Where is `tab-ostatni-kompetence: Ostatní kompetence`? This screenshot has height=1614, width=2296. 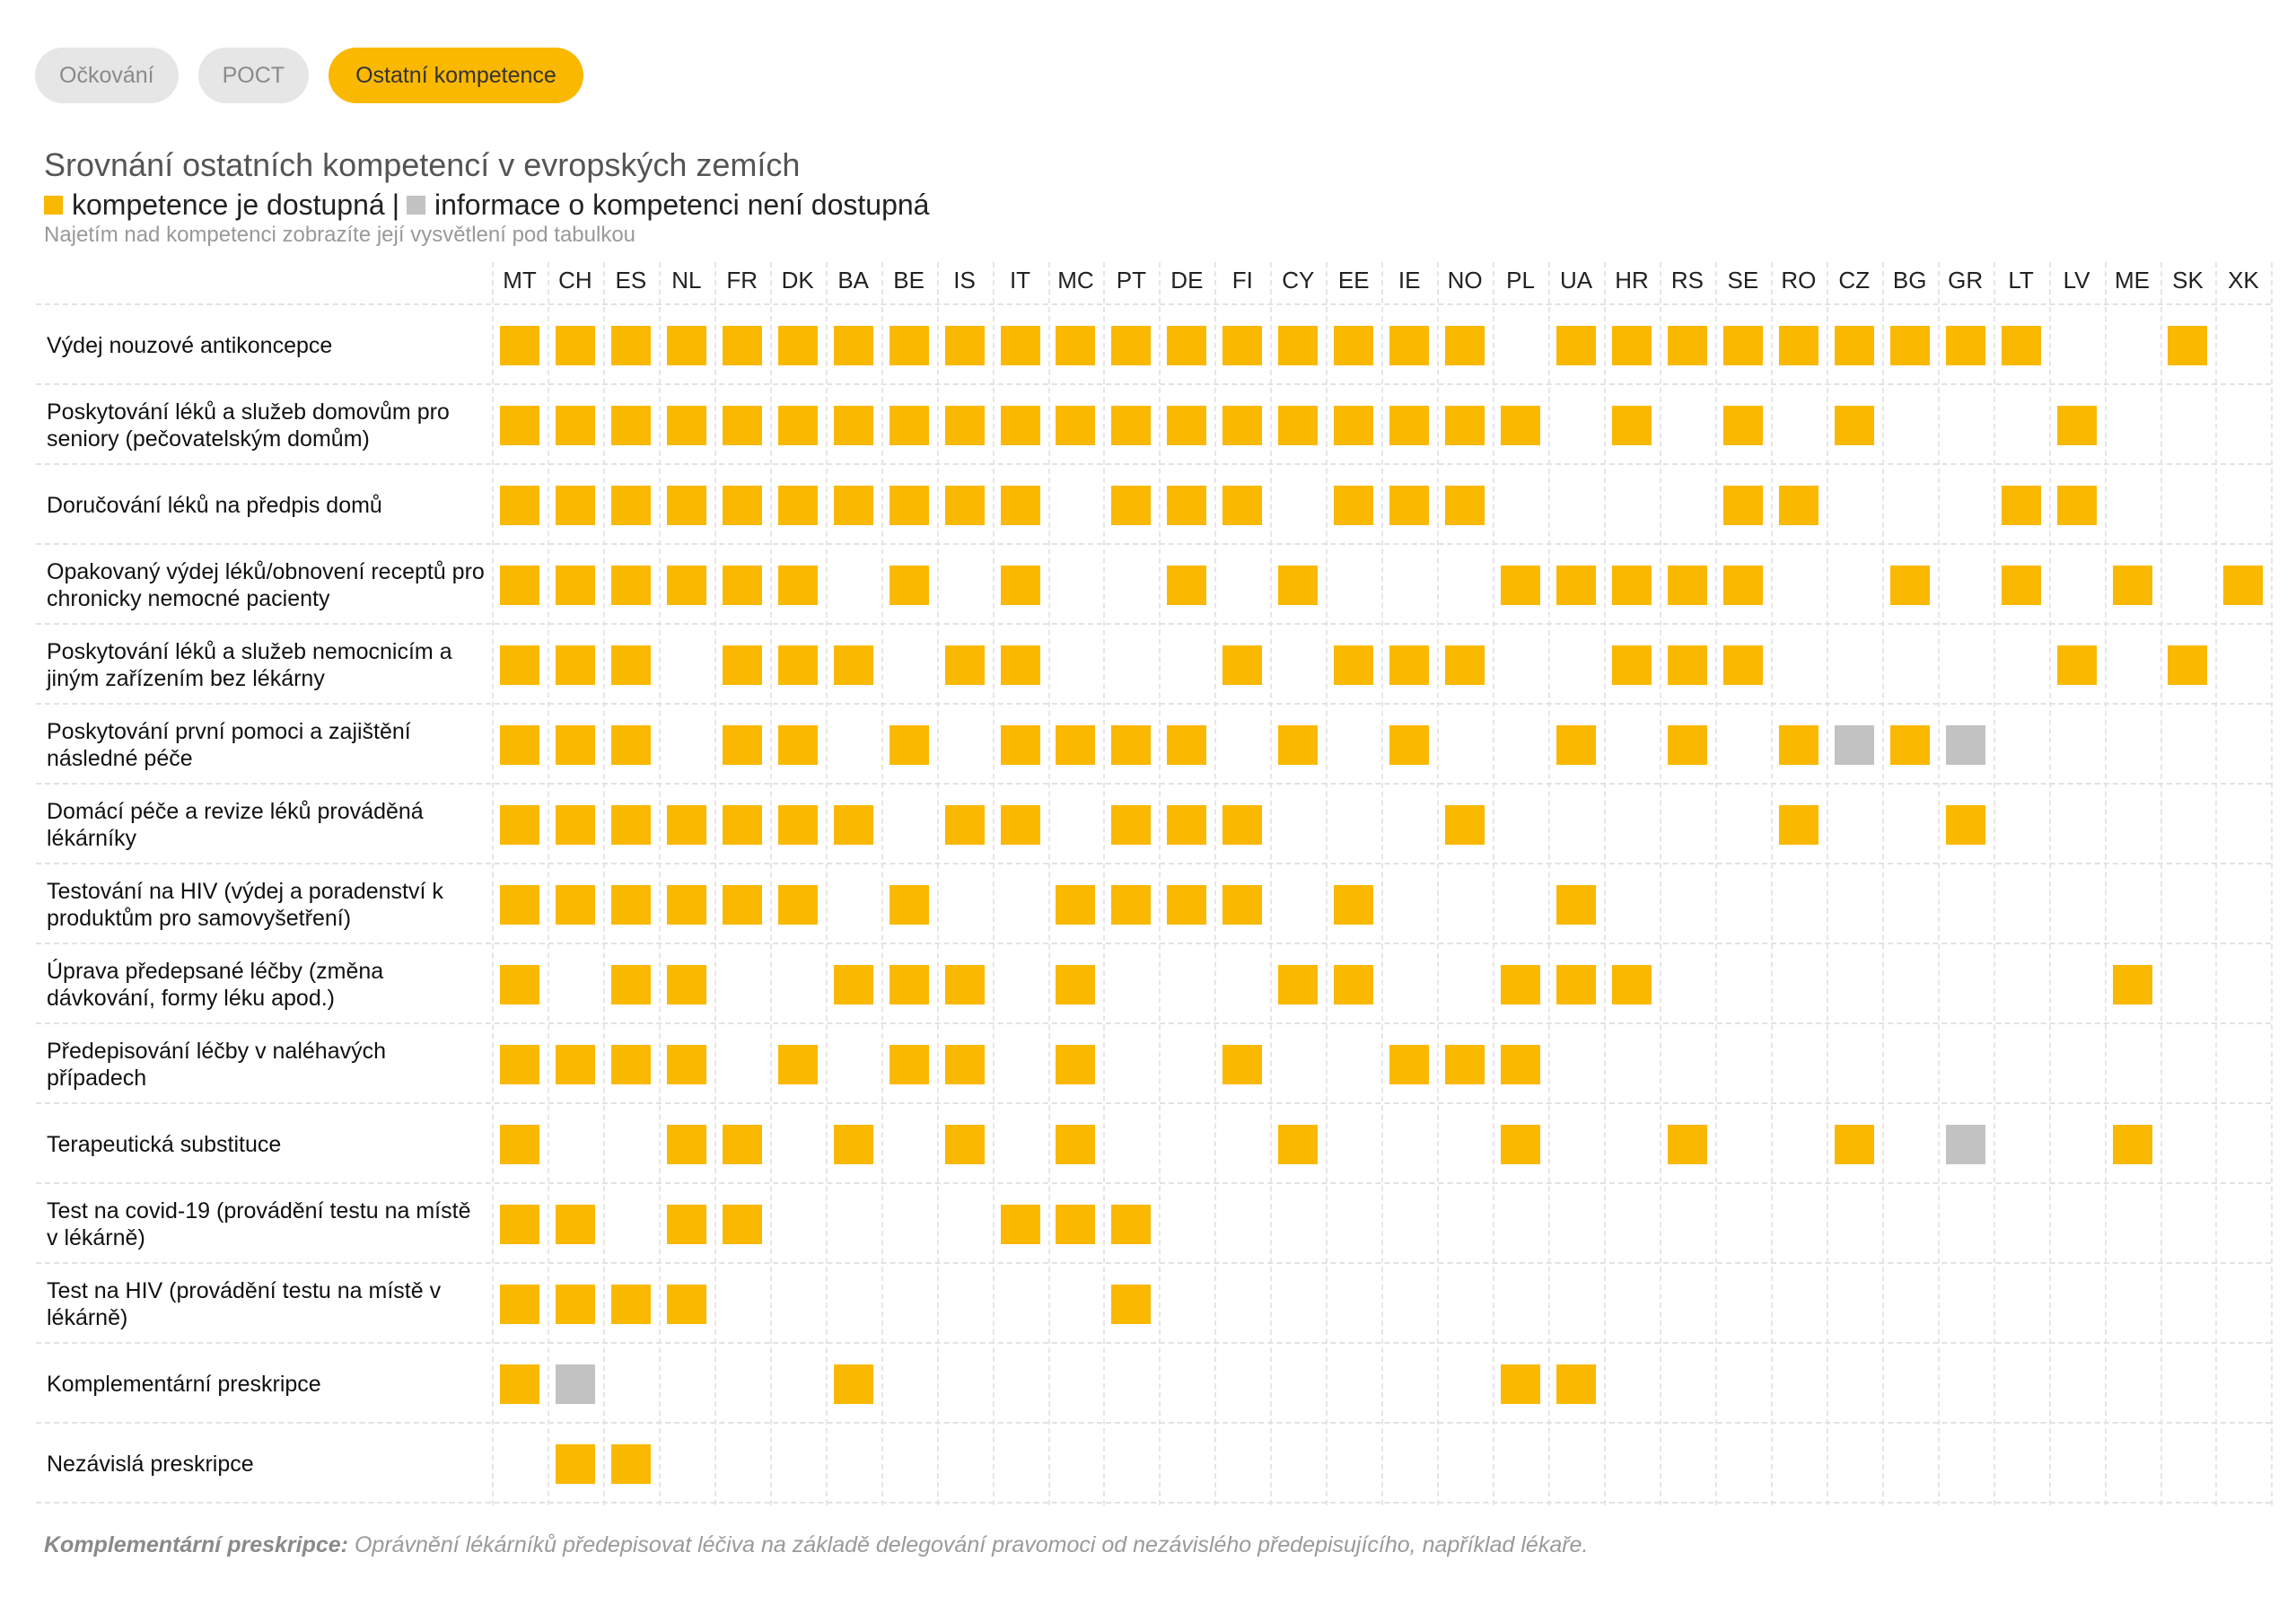
tab-ostatni-kompetence: Ostatní kompetence is located at coordinates (456, 75).